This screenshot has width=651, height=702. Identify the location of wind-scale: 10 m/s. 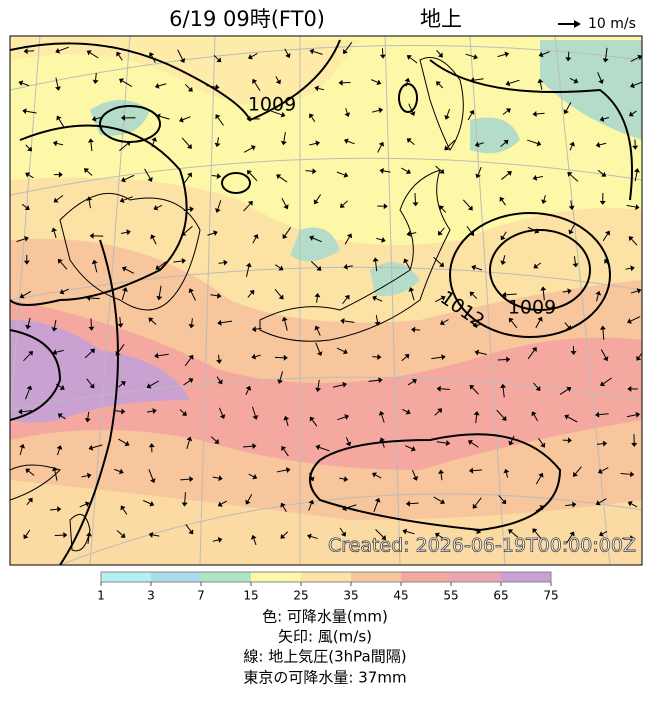
(612, 24).